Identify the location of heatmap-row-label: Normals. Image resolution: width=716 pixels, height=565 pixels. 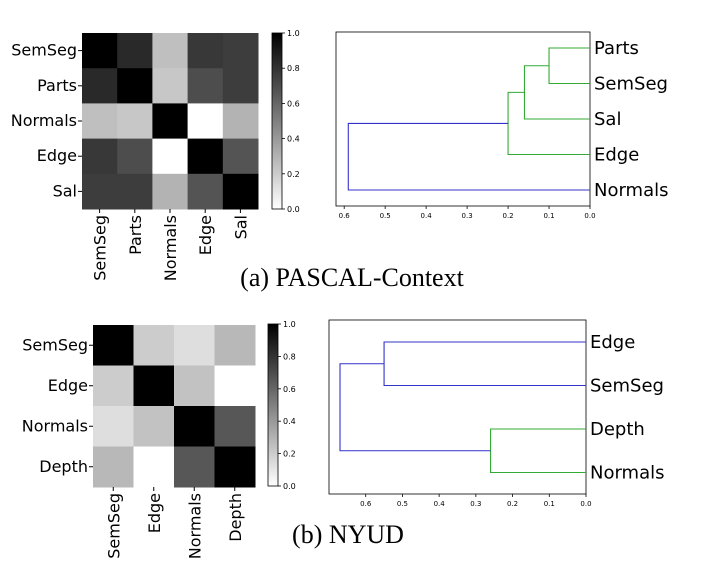
(55, 425).